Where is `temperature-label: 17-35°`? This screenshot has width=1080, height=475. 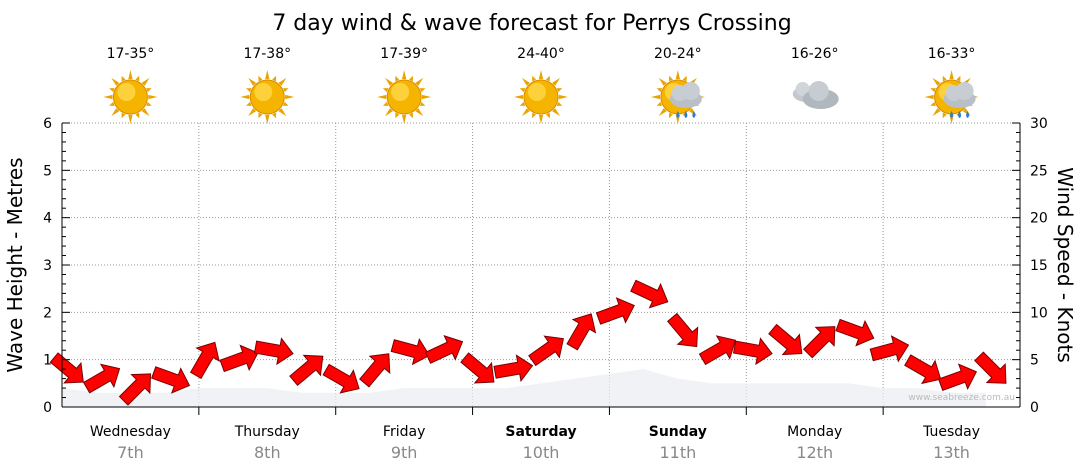
temperature-label: 17-35° is located at coordinates (131, 54).